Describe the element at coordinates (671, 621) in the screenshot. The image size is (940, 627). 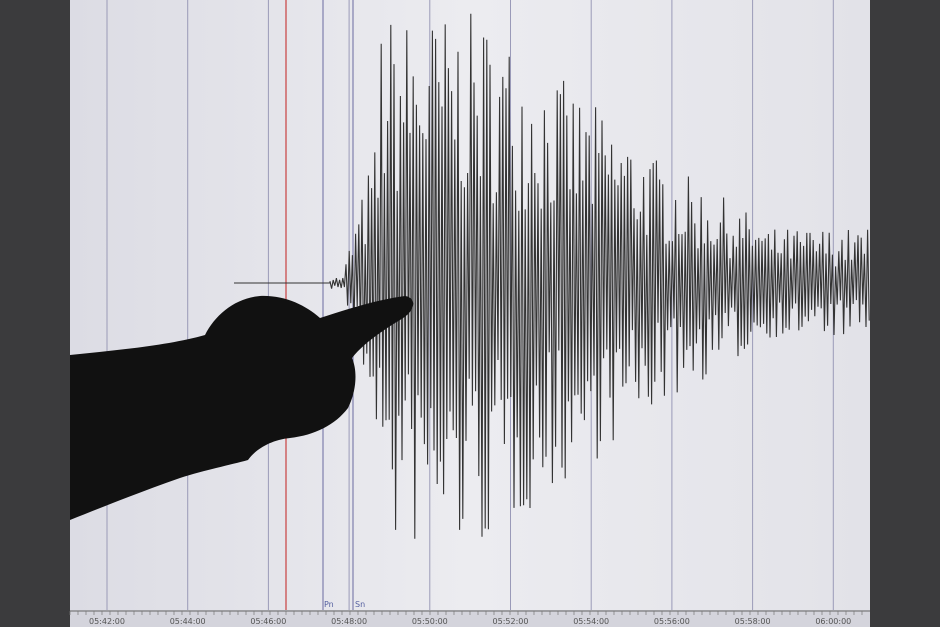
I see `time-label: 05:56:00` at that location.